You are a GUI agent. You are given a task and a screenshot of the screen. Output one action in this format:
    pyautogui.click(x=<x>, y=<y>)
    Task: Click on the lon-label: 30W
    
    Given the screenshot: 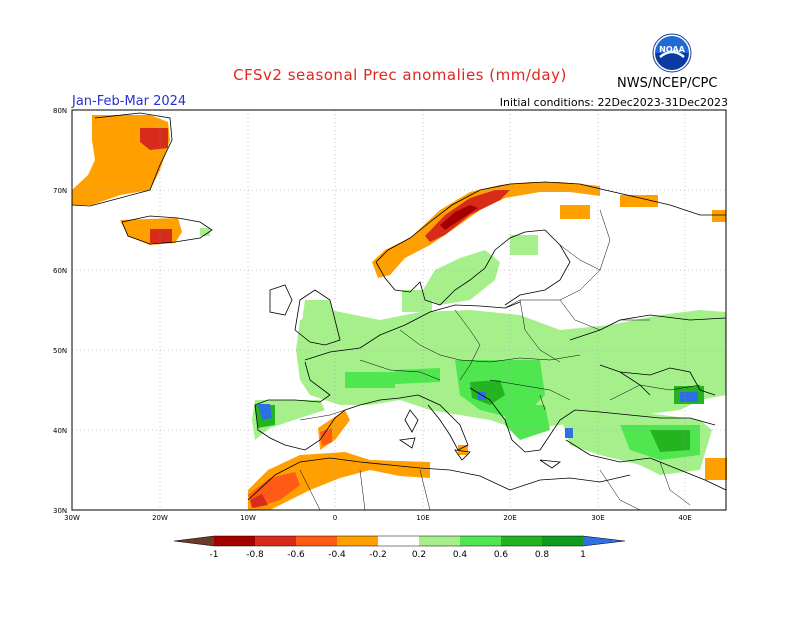 What is the action you would take?
    pyautogui.click(x=72, y=518)
    